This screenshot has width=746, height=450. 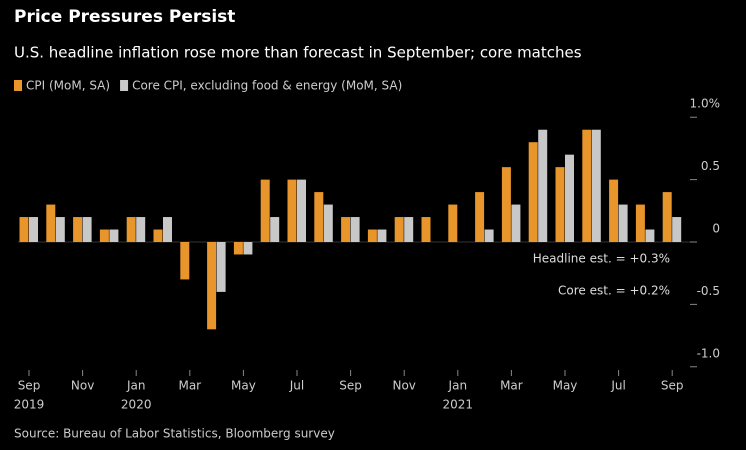 What do you see at coordinates (716, 229) in the screenshot?
I see `y-tick-label: 0` at bounding box center [716, 229].